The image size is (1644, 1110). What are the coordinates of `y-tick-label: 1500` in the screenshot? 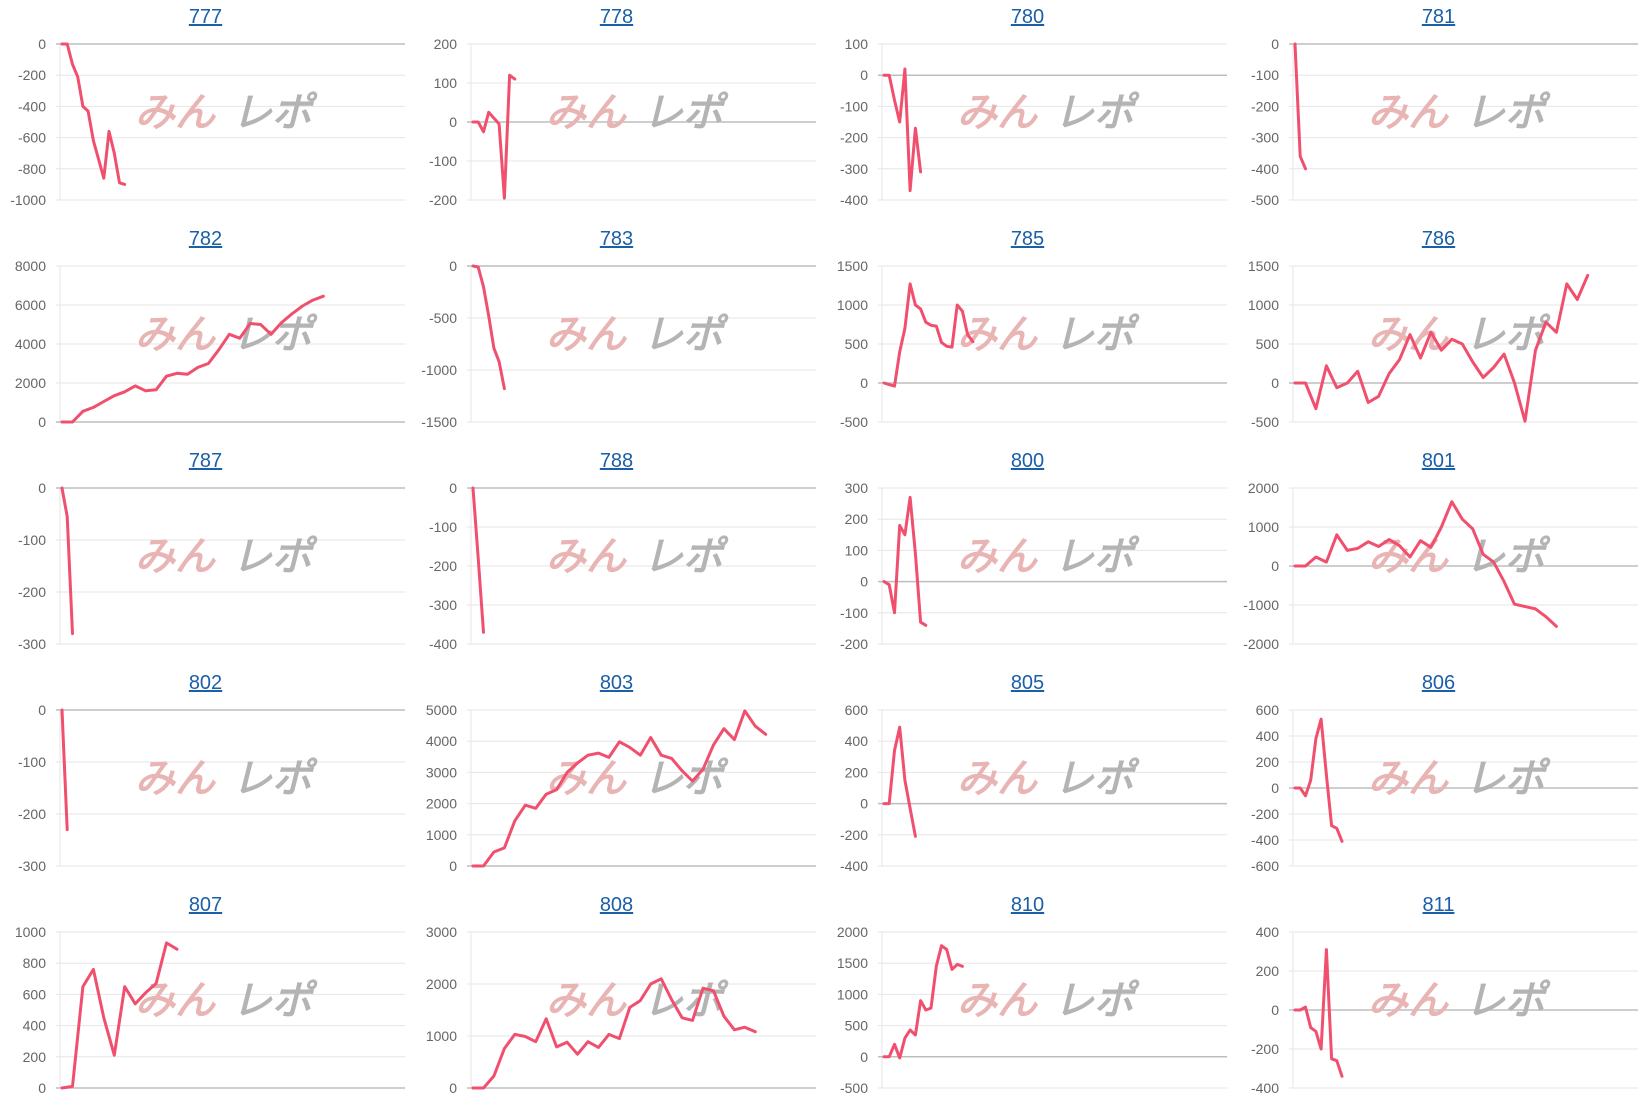 It's located at (1263, 266).